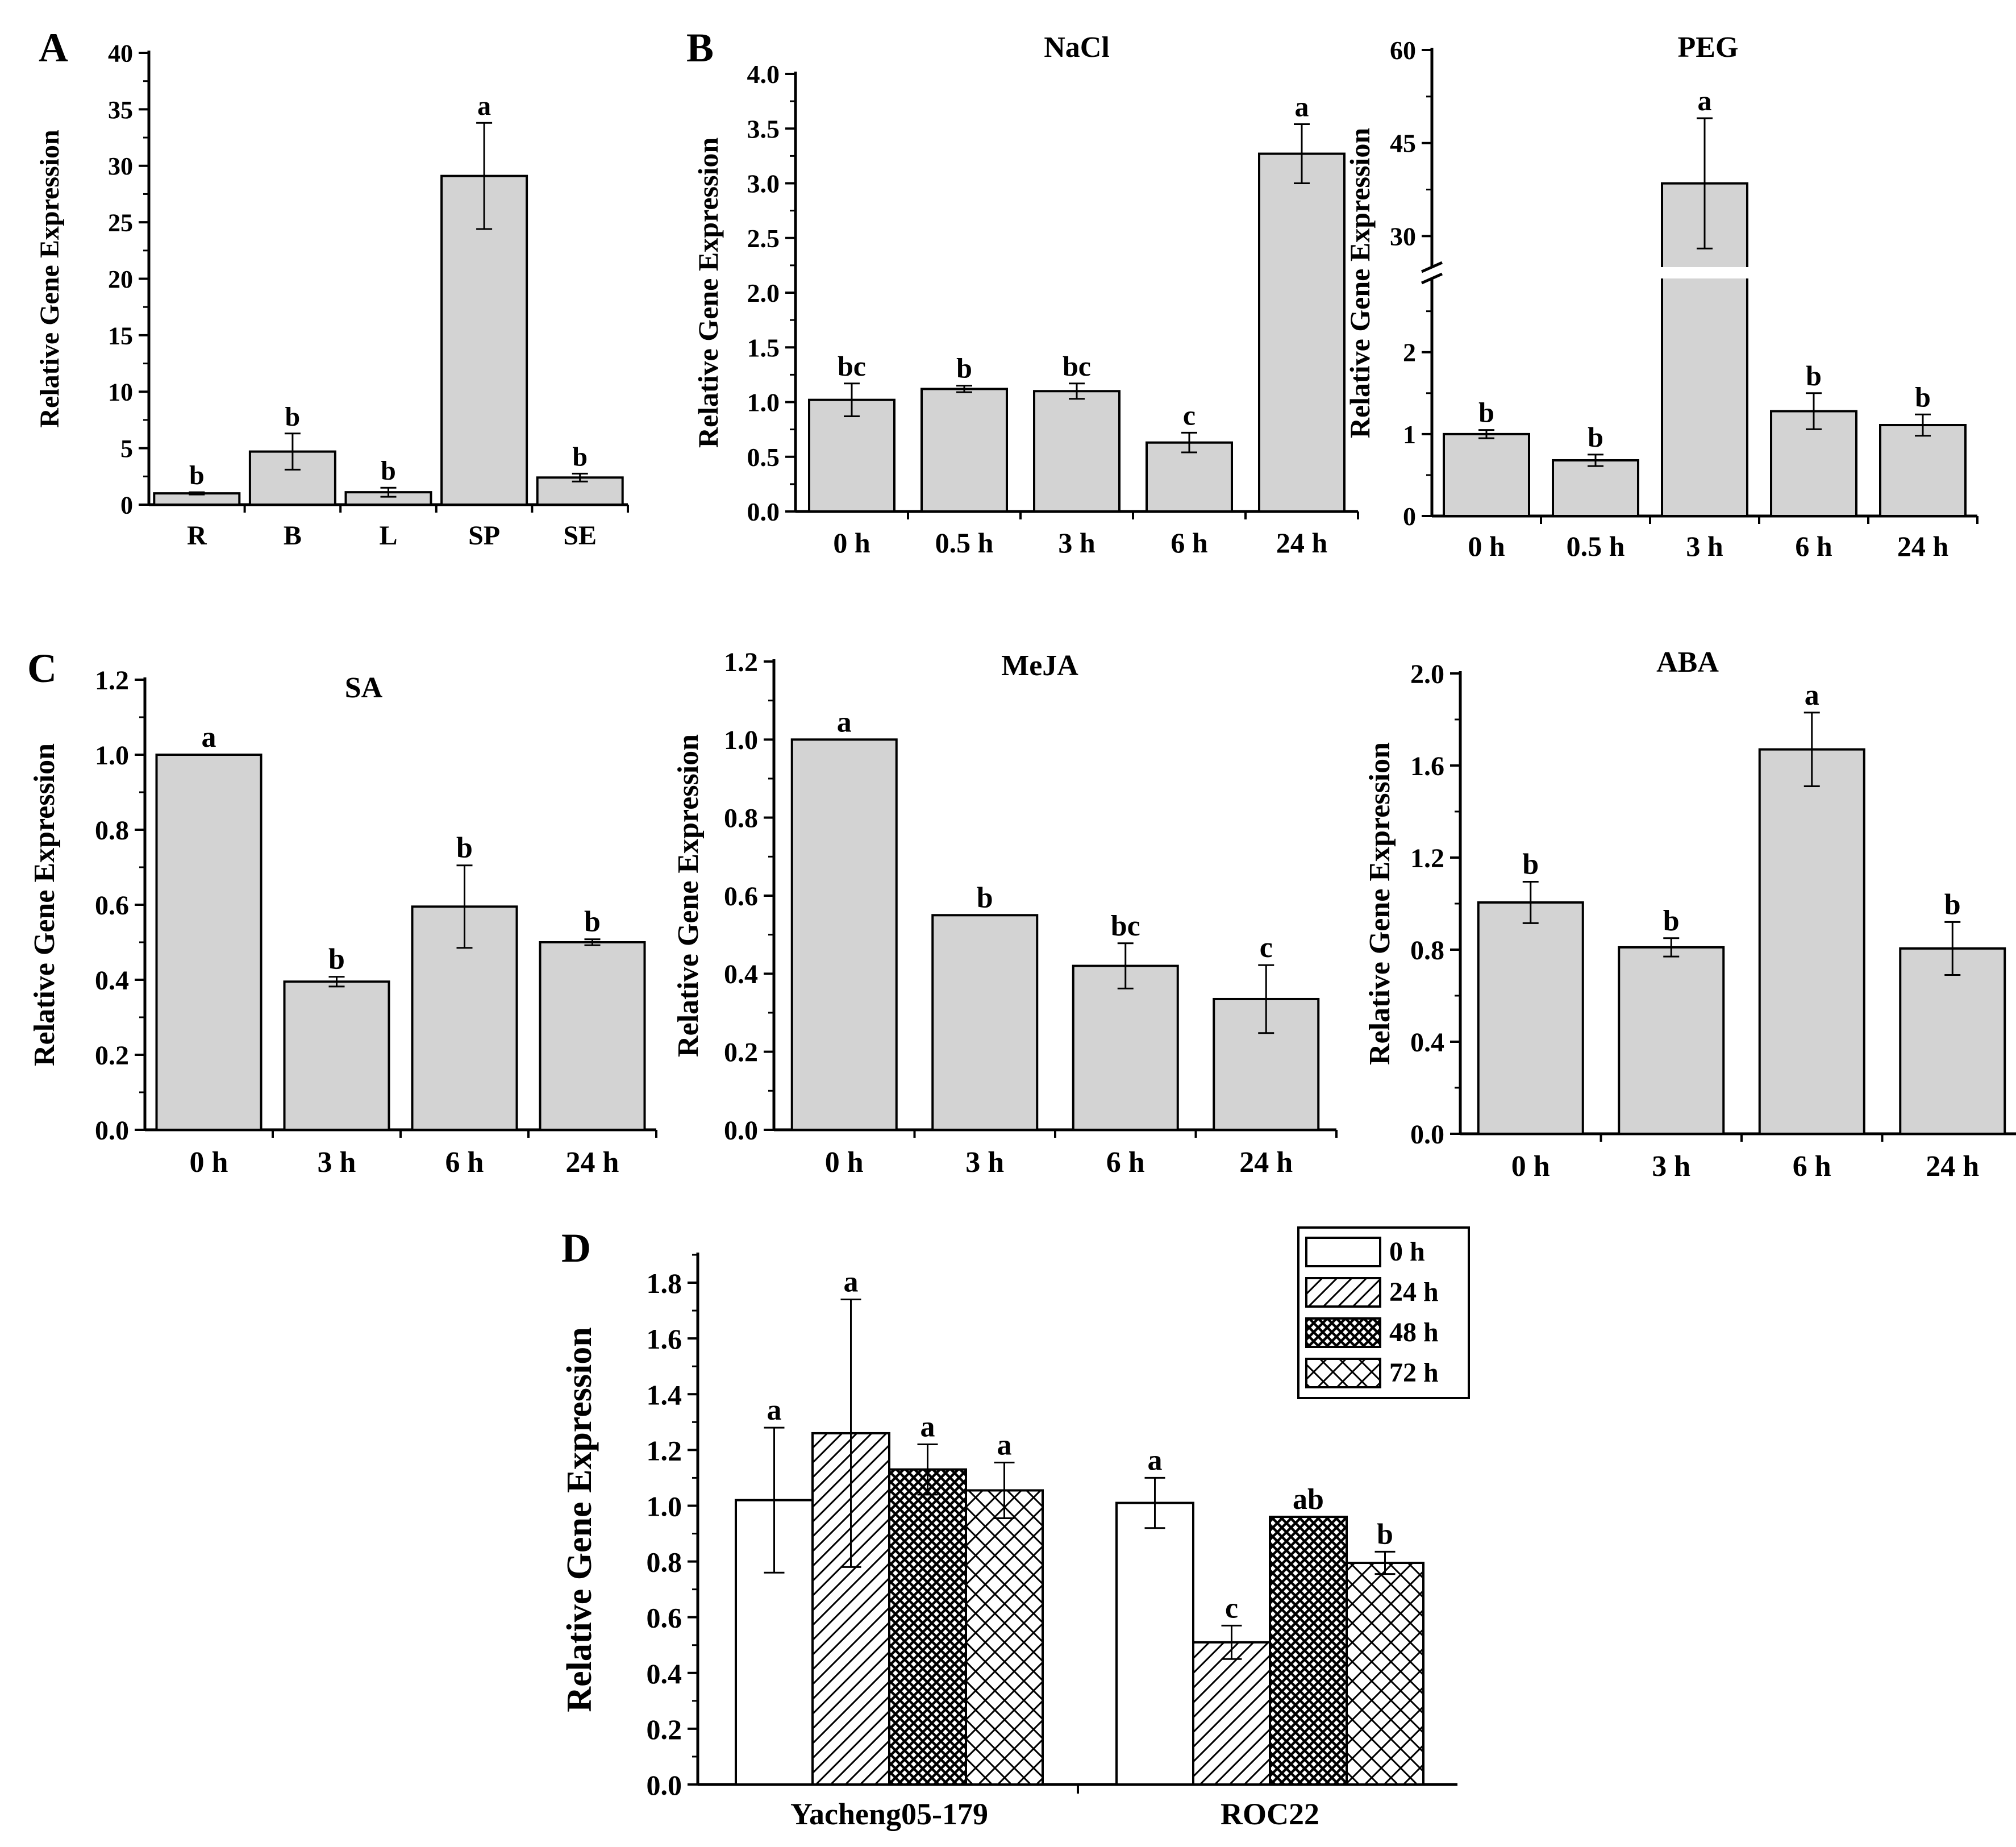  Describe the element at coordinates (763, 74) in the screenshot. I see `y-tick-label: 4.0` at that location.